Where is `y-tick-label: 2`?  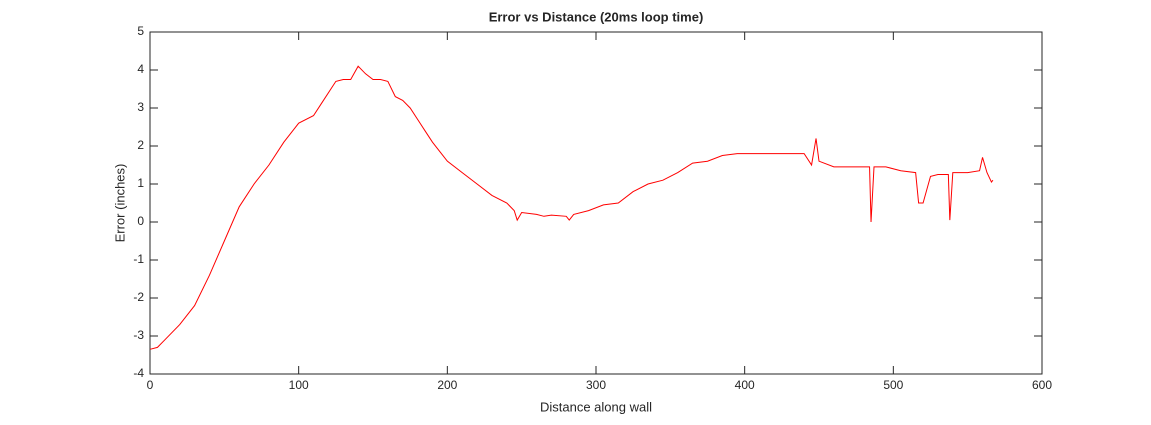 y-tick-label: 2 is located at coordinates (140, 145).